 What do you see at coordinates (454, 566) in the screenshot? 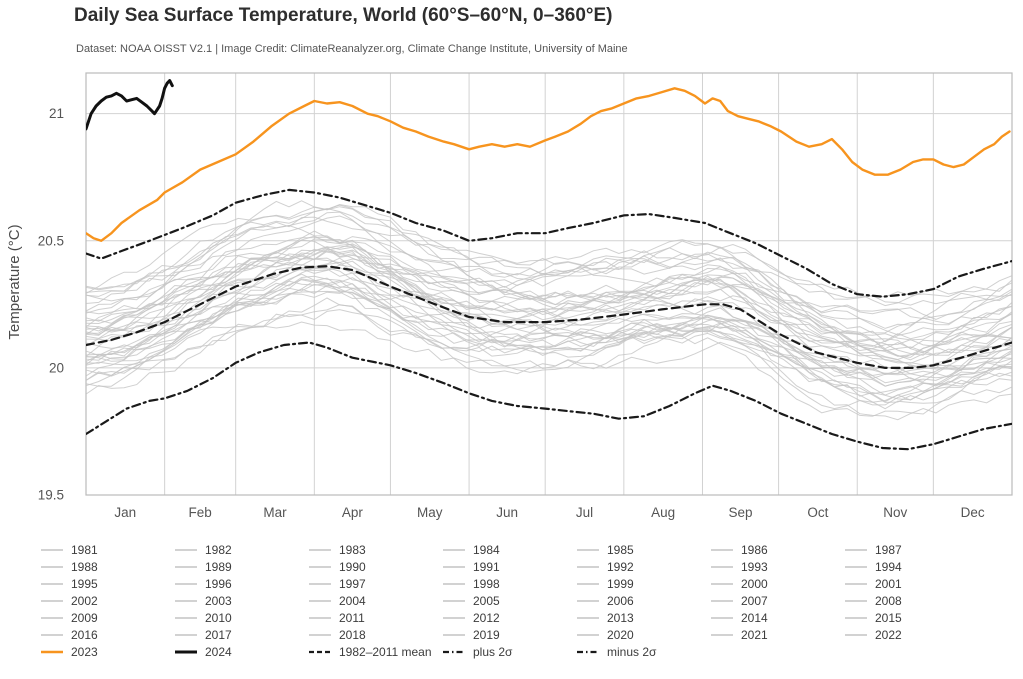
I see `legend-swatch-1991` at bounding box center [454, 566].